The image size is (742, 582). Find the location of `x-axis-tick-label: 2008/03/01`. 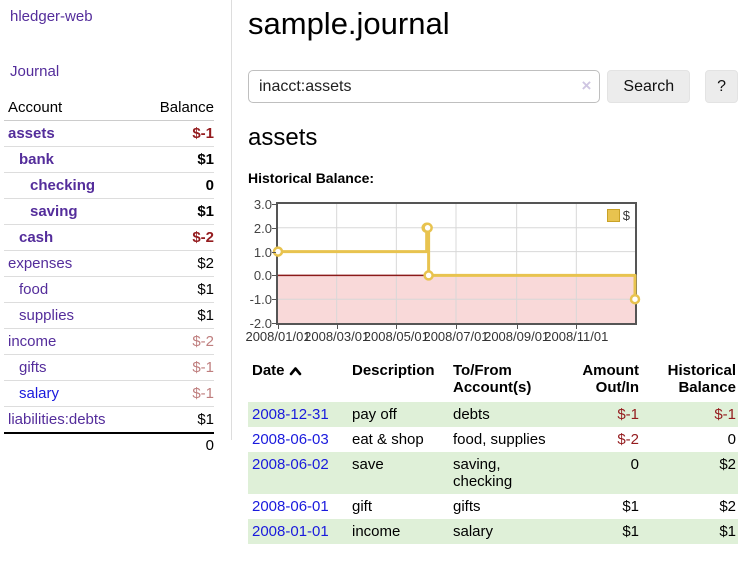

x-axis-tick-label: 2008/03/01 is located at coordinates (337, 336).